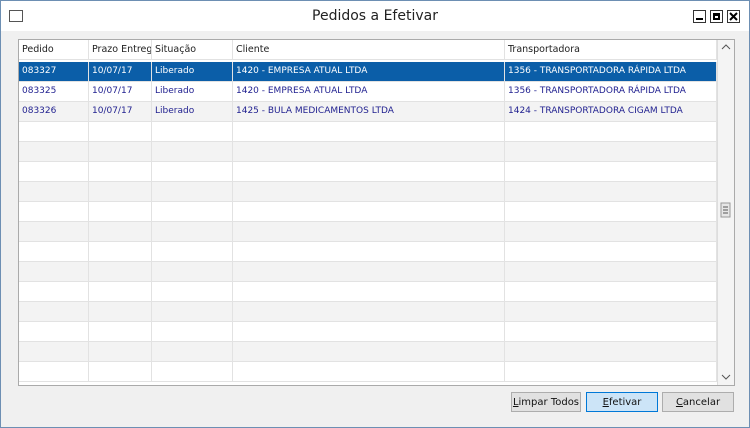 Image resolution: width=750 pixels, height=428 pixels. I want to click on vertical-scrollbar, so click(725, 212).